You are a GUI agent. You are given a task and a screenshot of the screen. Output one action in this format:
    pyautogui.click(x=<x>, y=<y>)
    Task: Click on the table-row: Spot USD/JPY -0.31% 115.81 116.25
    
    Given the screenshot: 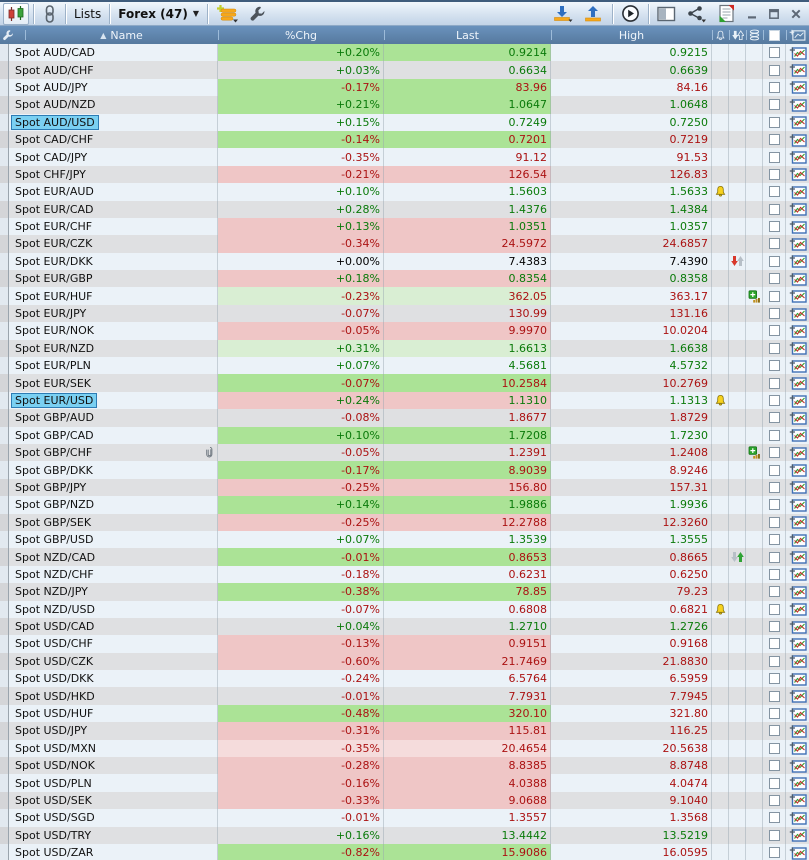 What is the action you would take?
    pyautogui.click(x=404, y=731)
    